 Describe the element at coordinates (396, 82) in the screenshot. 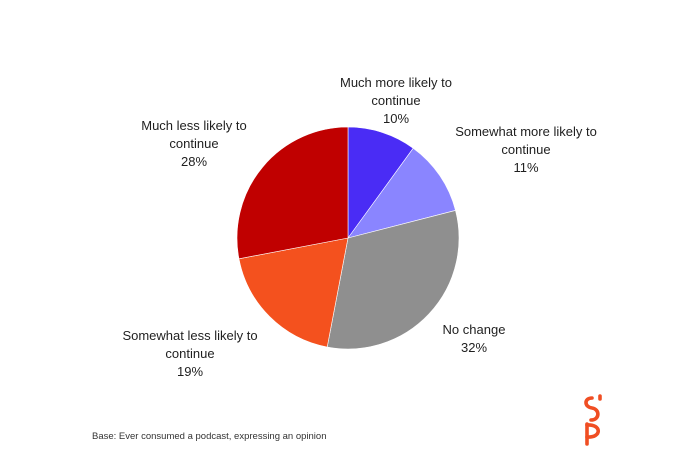

I see `slice-category-label: Much more likely to` at that location.